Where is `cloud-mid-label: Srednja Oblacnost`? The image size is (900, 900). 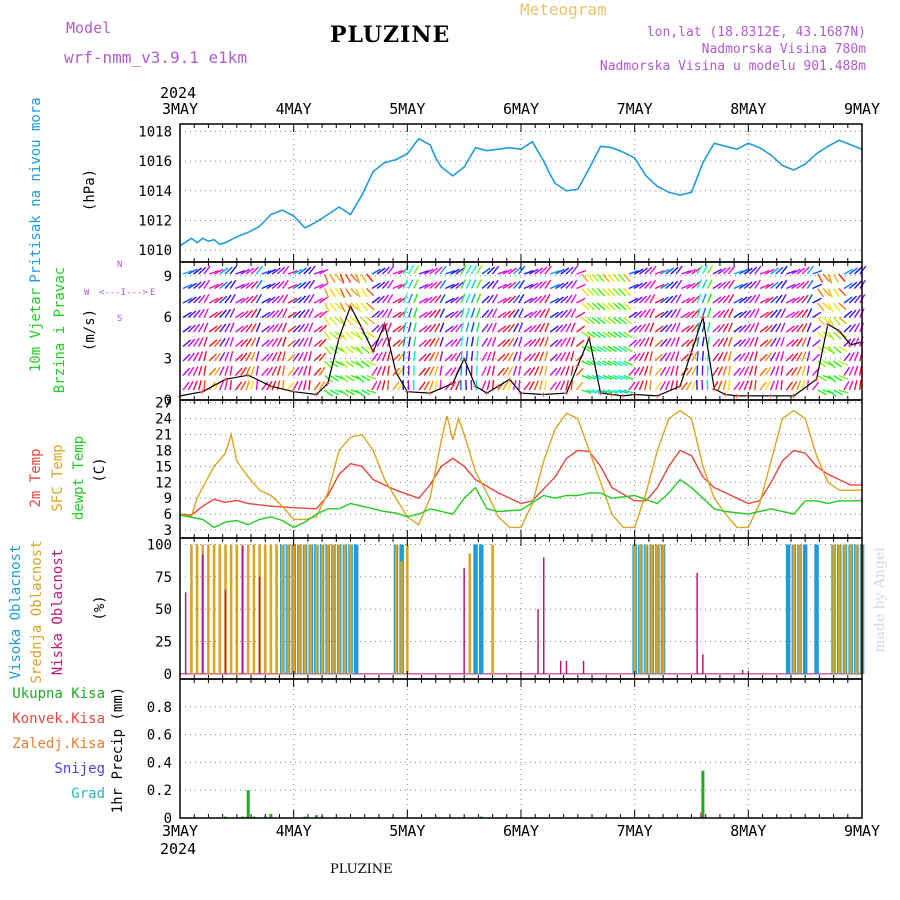
cloud-mid-label: Srednja Oblacnost is located at coordinates (37, 612).